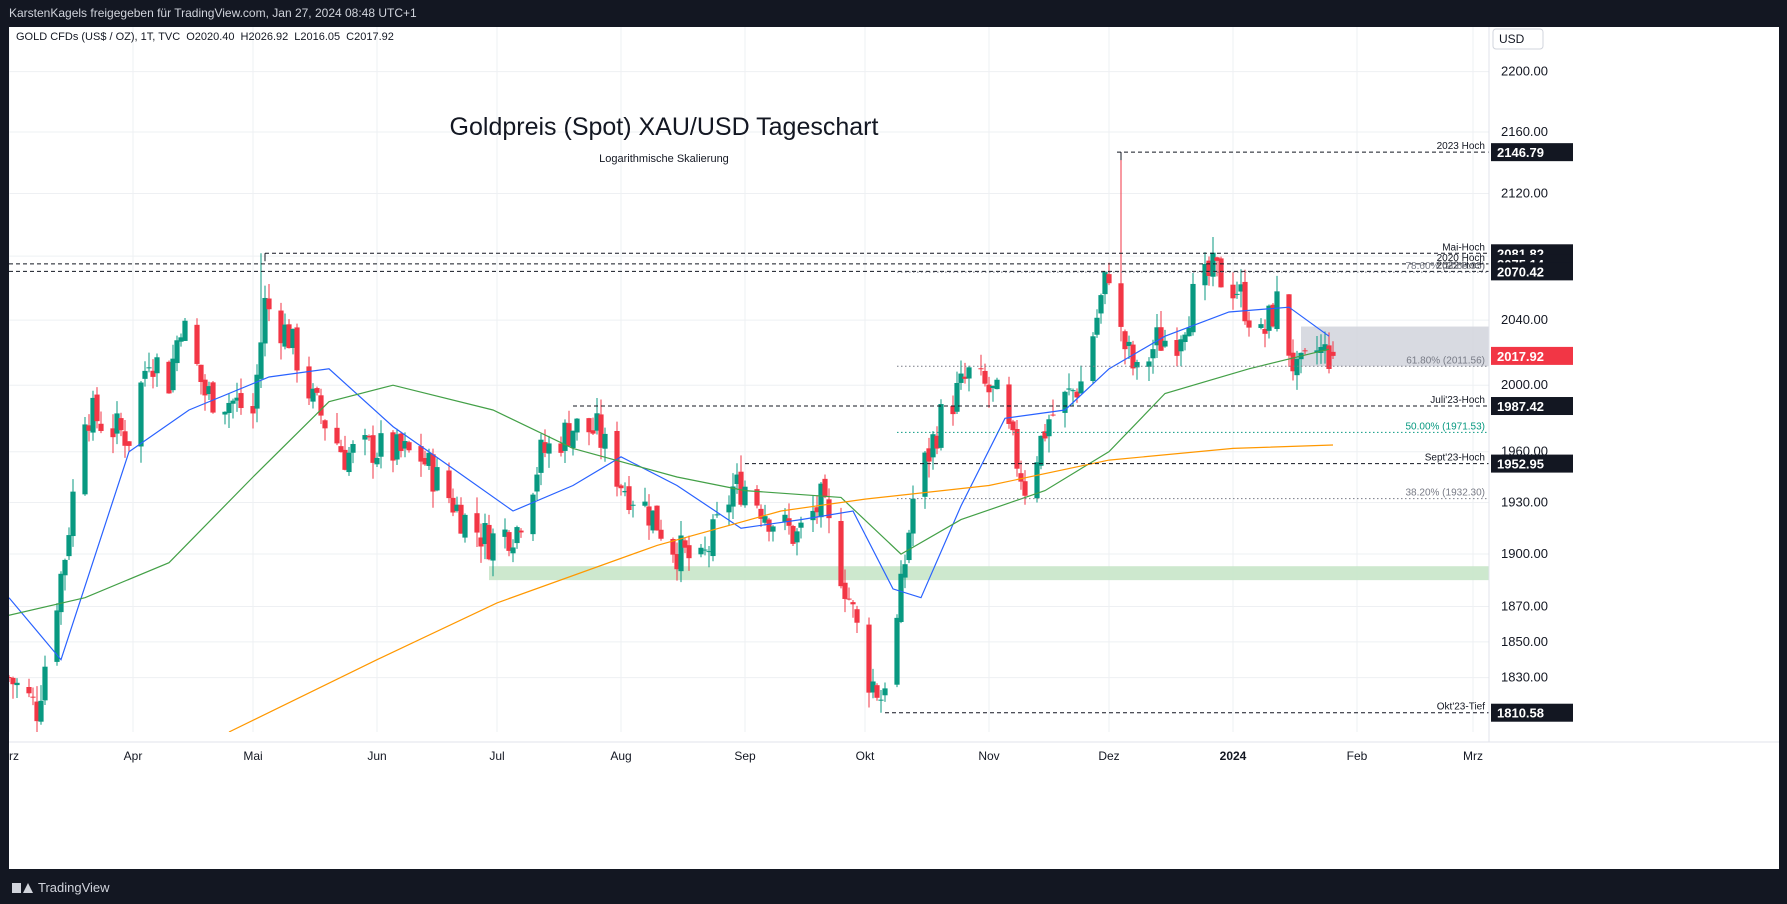 The height and width of the screenshot is (904, 1787). Describe the element at coordinates (894, 752) in the screenshot. I see `time-axis: Mrz Apr Mai Jun Jul Aug Sep Okt Nov Dez 2024 Feb Mrz` at that location.